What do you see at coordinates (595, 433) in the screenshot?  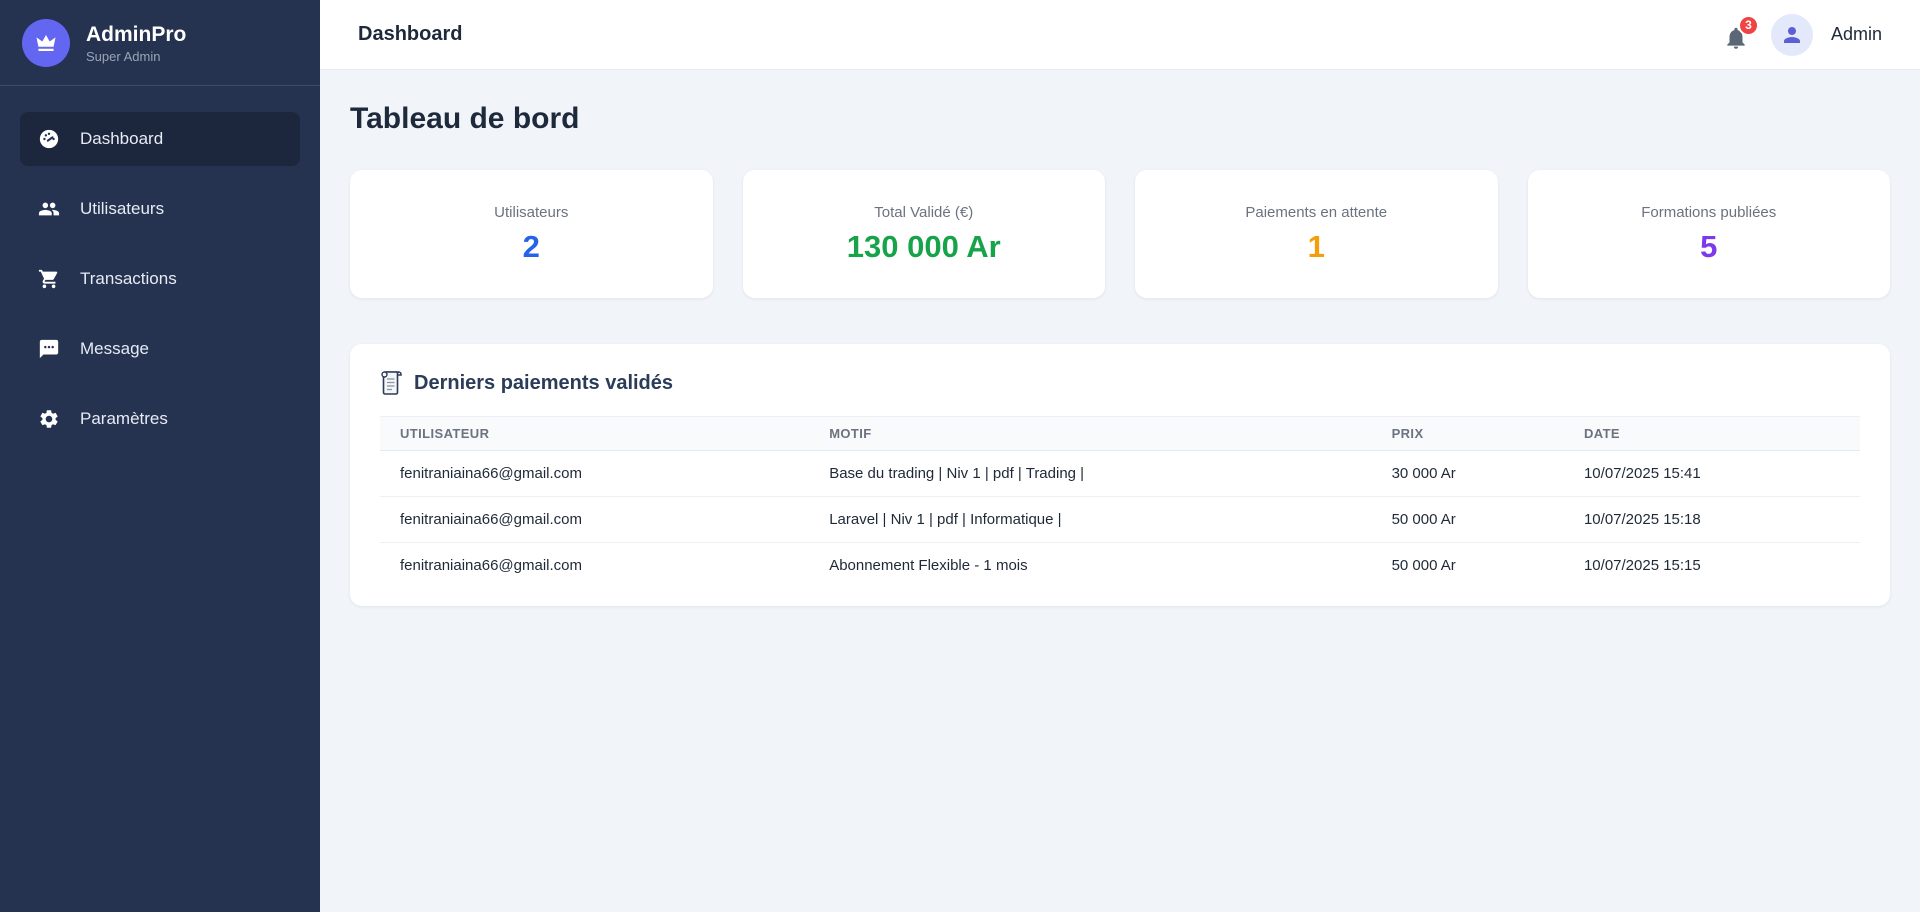 I see `column-header-utilisateur: Utilisateur` at bounding box center [595, 433].